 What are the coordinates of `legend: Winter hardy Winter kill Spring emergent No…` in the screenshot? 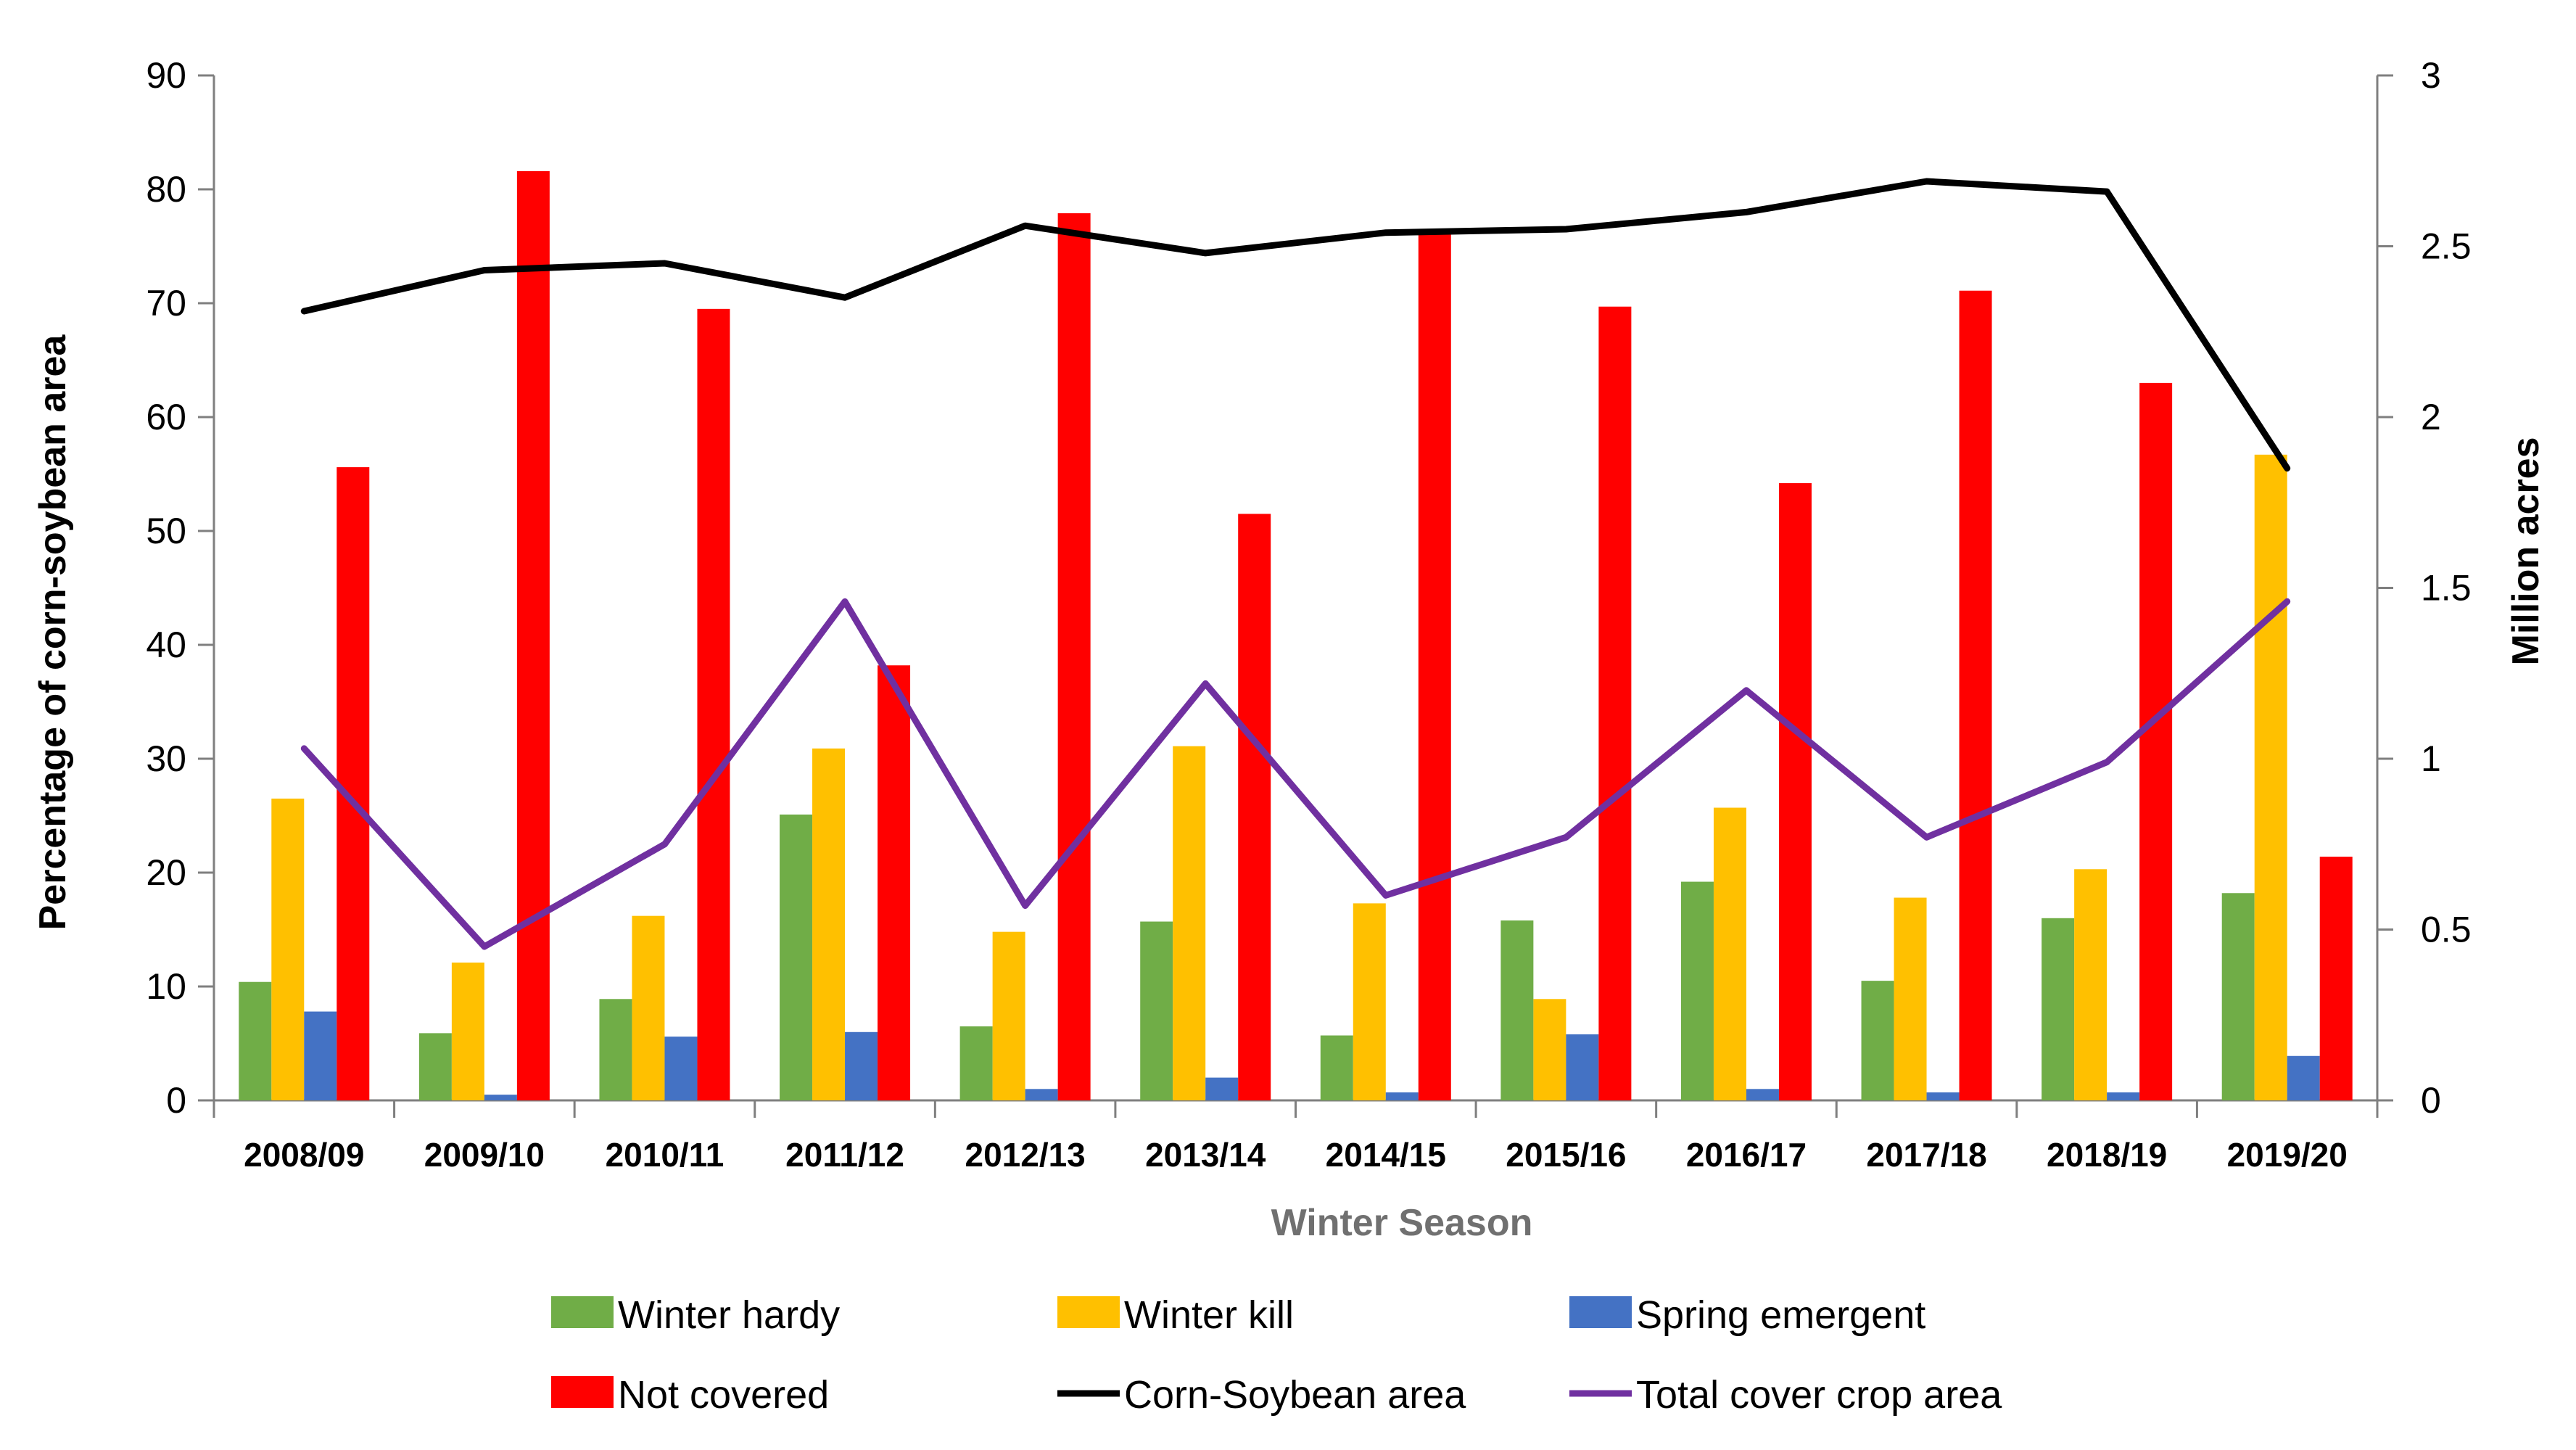 It's located at (1276, 1355).